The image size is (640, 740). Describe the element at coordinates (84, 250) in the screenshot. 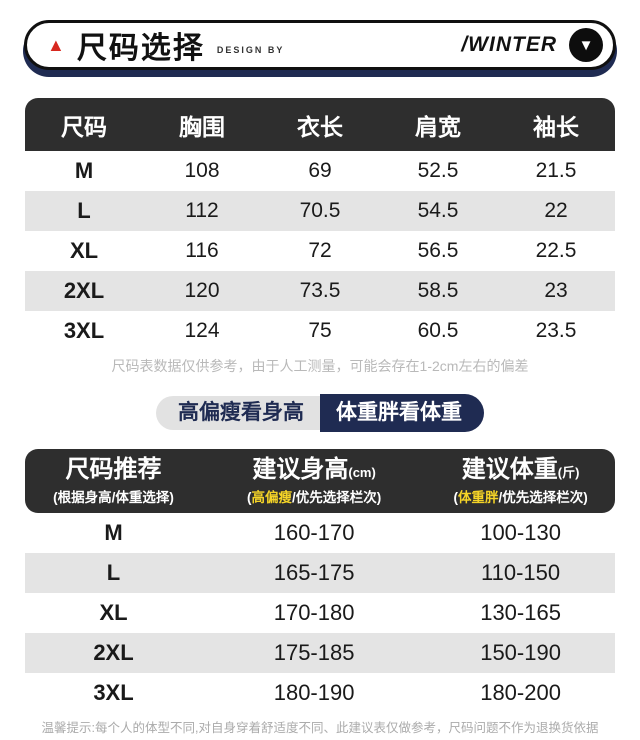

I see `size-cell: XL` at that location.